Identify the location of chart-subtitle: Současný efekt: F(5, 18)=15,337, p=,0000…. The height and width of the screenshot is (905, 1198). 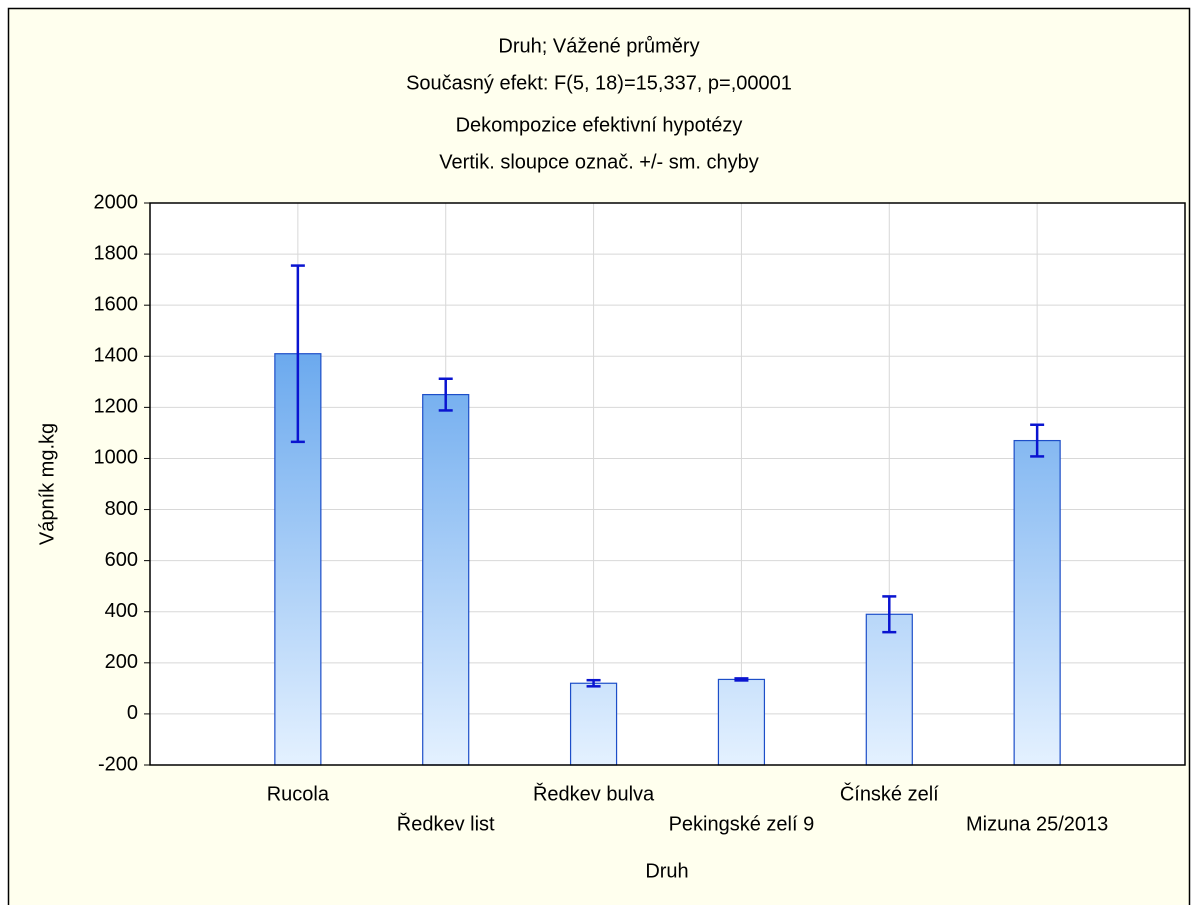
(599, 83).